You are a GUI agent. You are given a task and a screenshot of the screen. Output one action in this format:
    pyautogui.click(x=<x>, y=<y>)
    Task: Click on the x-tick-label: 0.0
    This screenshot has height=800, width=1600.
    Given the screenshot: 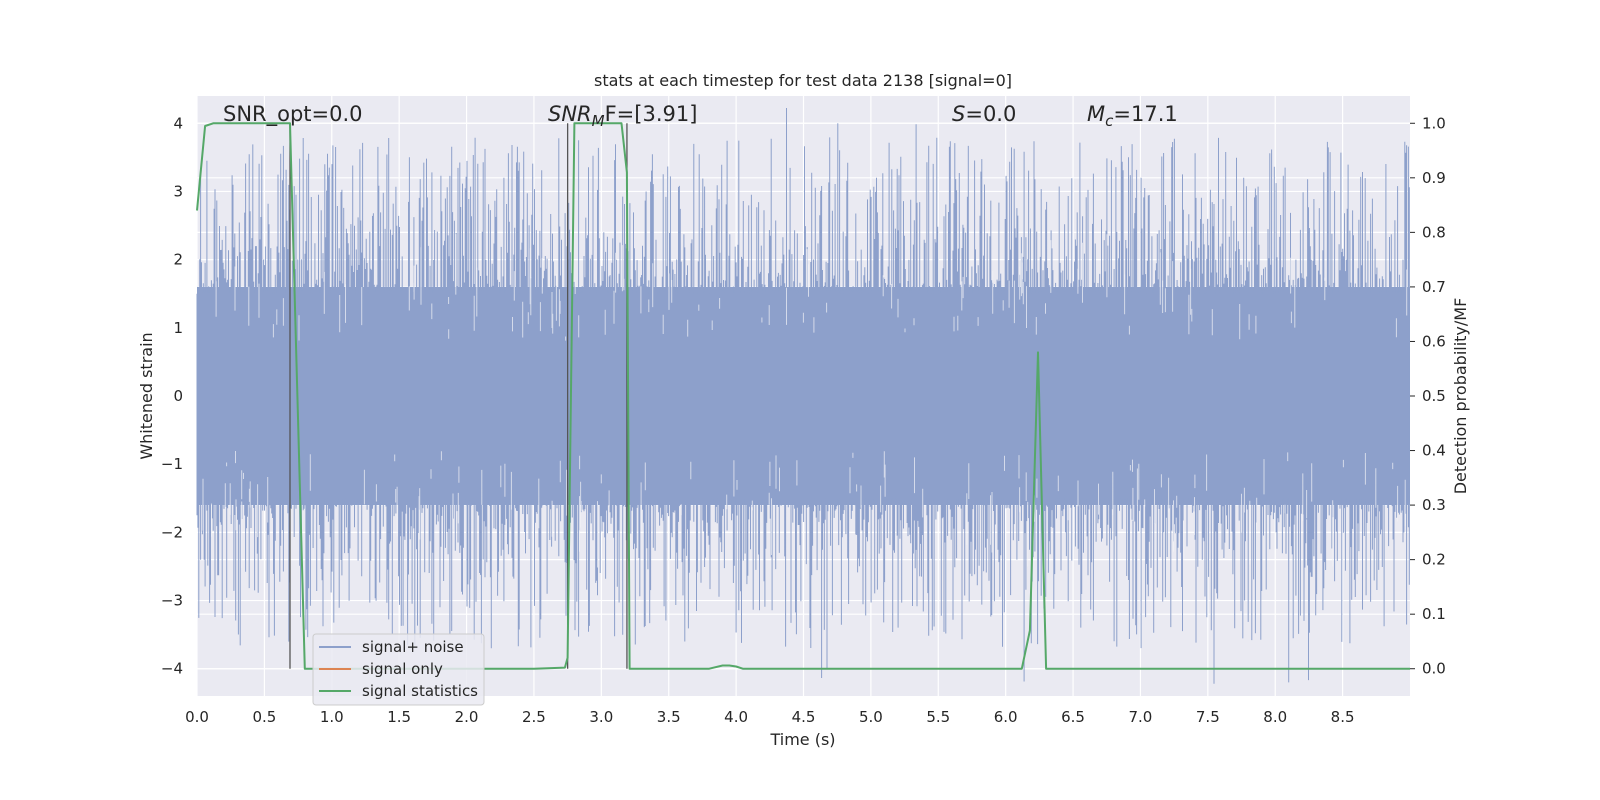 What is the action you would take?
    pyautogui.click(x=197, y=717)
    